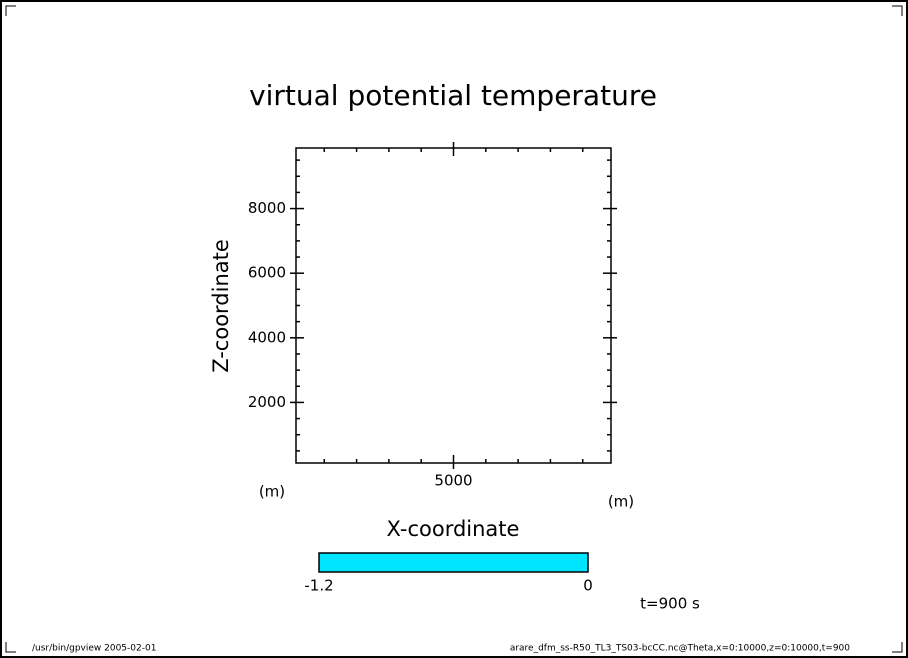 The width and height of the screenshot is (908, 658). I want to click on time-label: t=900 s, so click(670, 604).